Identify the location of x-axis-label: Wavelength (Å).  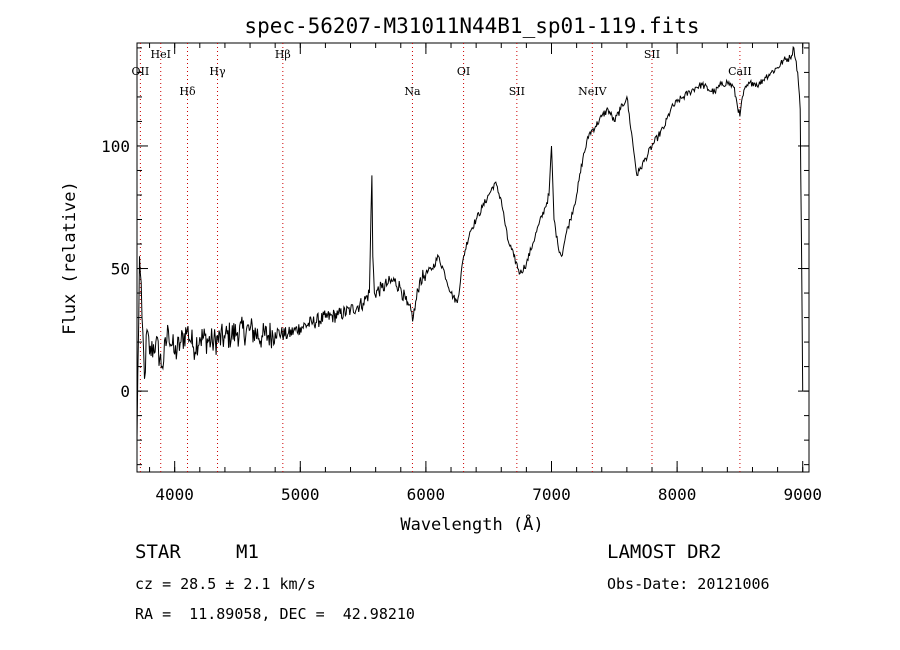
(471, 524).